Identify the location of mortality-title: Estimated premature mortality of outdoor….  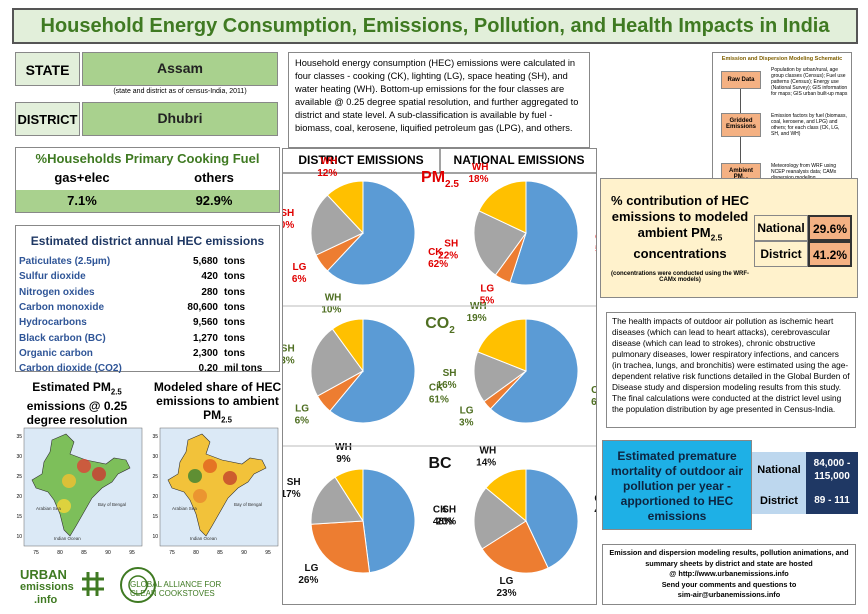
(677, 485).